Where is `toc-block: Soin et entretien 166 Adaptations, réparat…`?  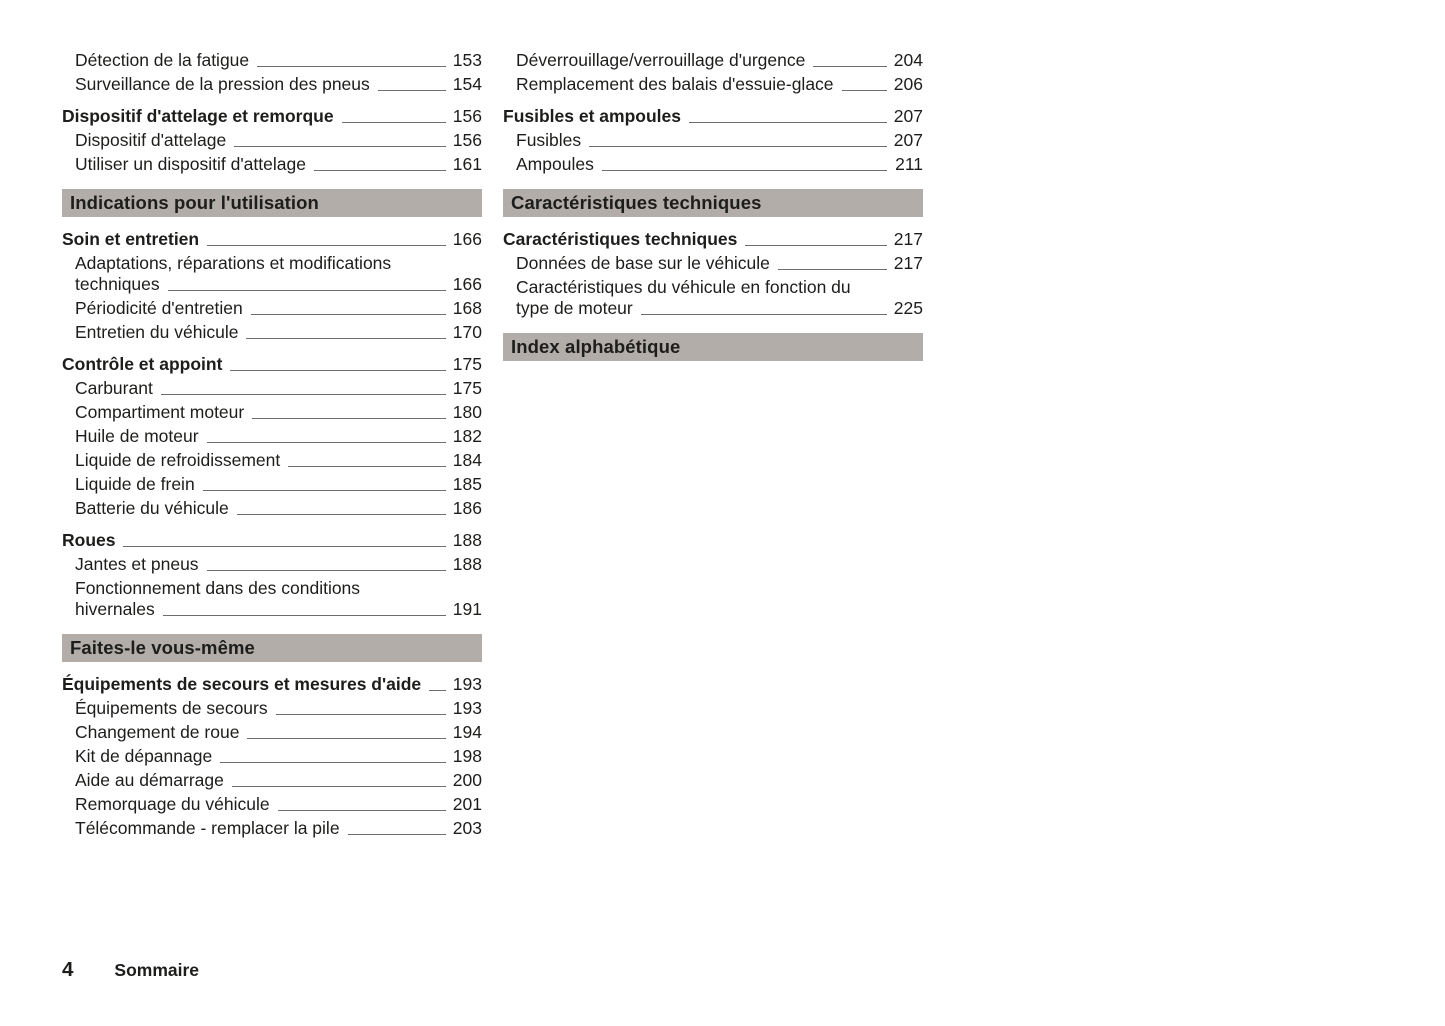
toc-block: Soin et entretien 166 Adaptations, réparat… is located at coordinates (272, 286).